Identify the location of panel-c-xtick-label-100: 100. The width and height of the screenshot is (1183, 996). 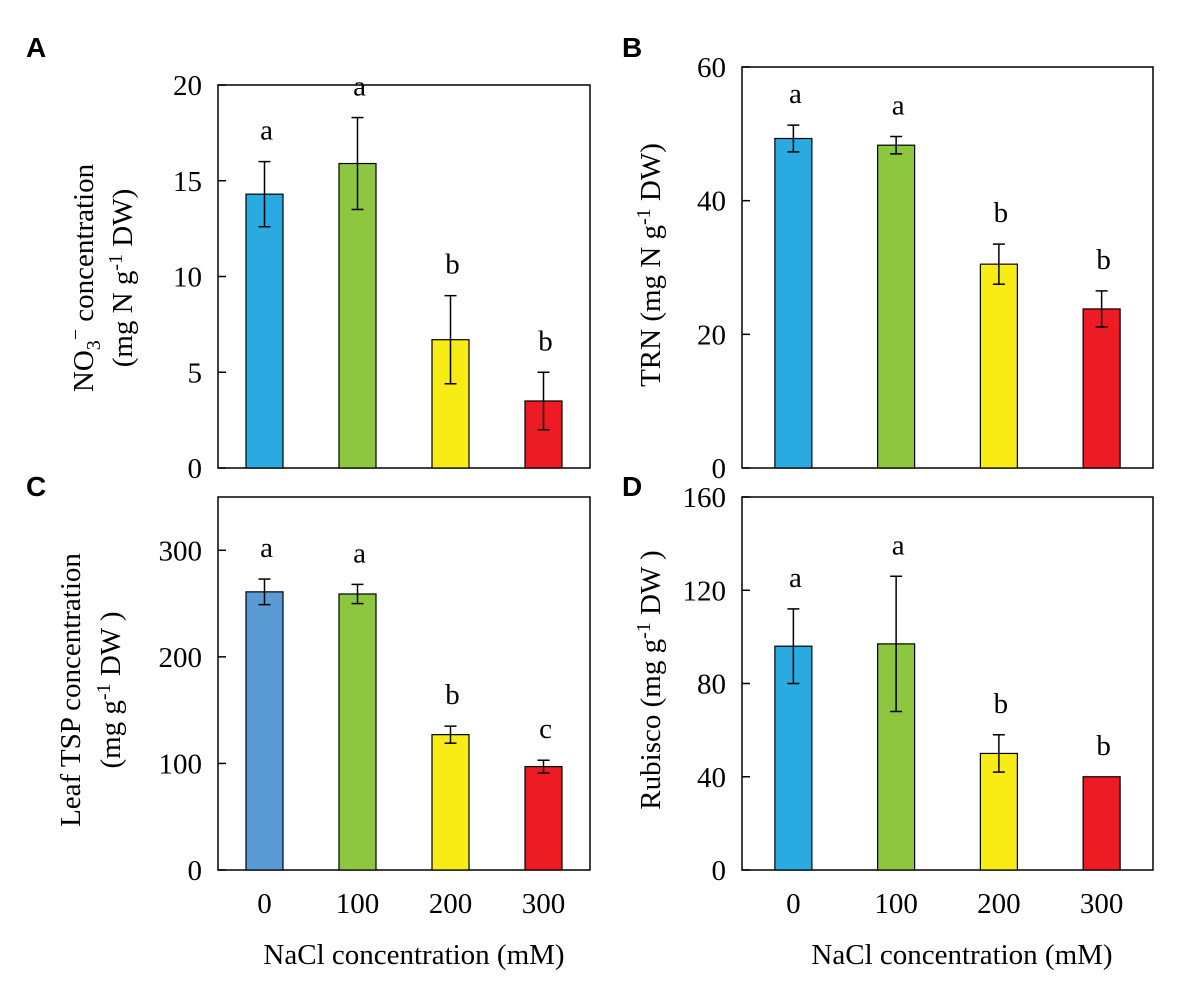
(358, 904).